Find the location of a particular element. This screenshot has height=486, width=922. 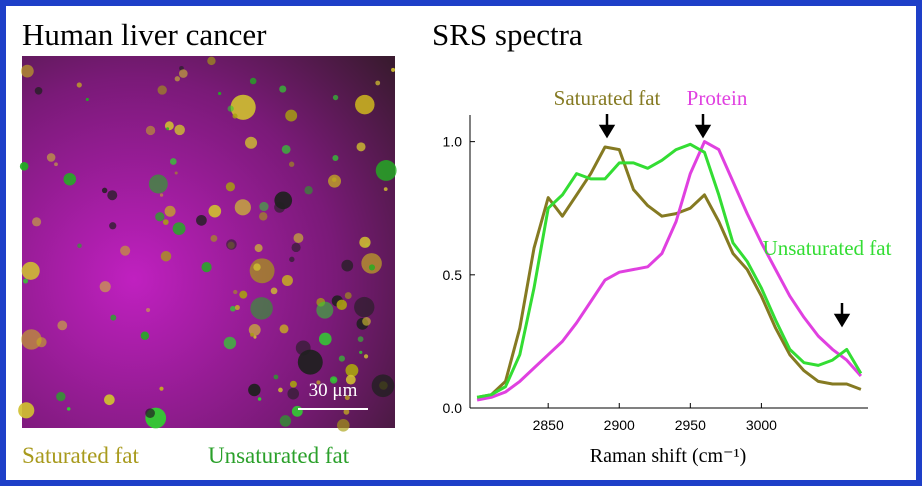

legend-saturated: Saturated fat is located at coordinates (80, 455).